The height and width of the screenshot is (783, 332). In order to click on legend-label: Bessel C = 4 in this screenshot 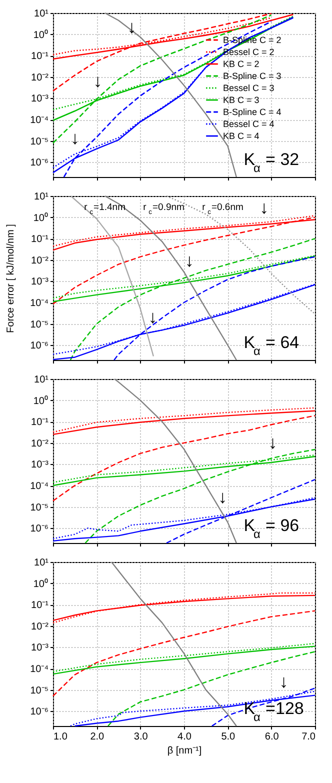, I will do `click(248, 124)`.